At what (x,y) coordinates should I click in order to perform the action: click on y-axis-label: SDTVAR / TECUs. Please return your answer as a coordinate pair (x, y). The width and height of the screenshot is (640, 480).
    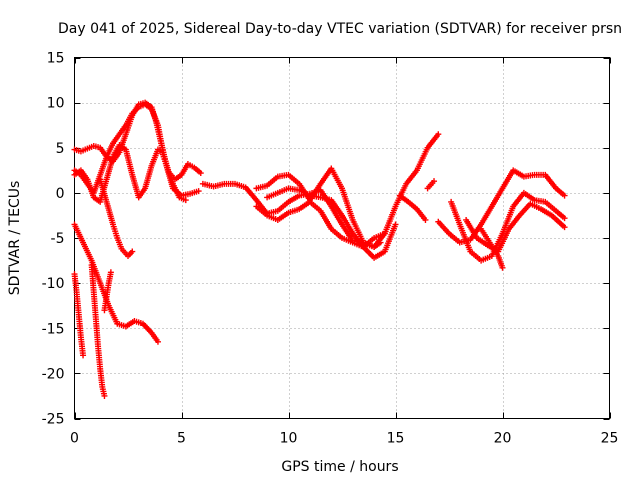
    Looking at the image, I should click on (15, 238).